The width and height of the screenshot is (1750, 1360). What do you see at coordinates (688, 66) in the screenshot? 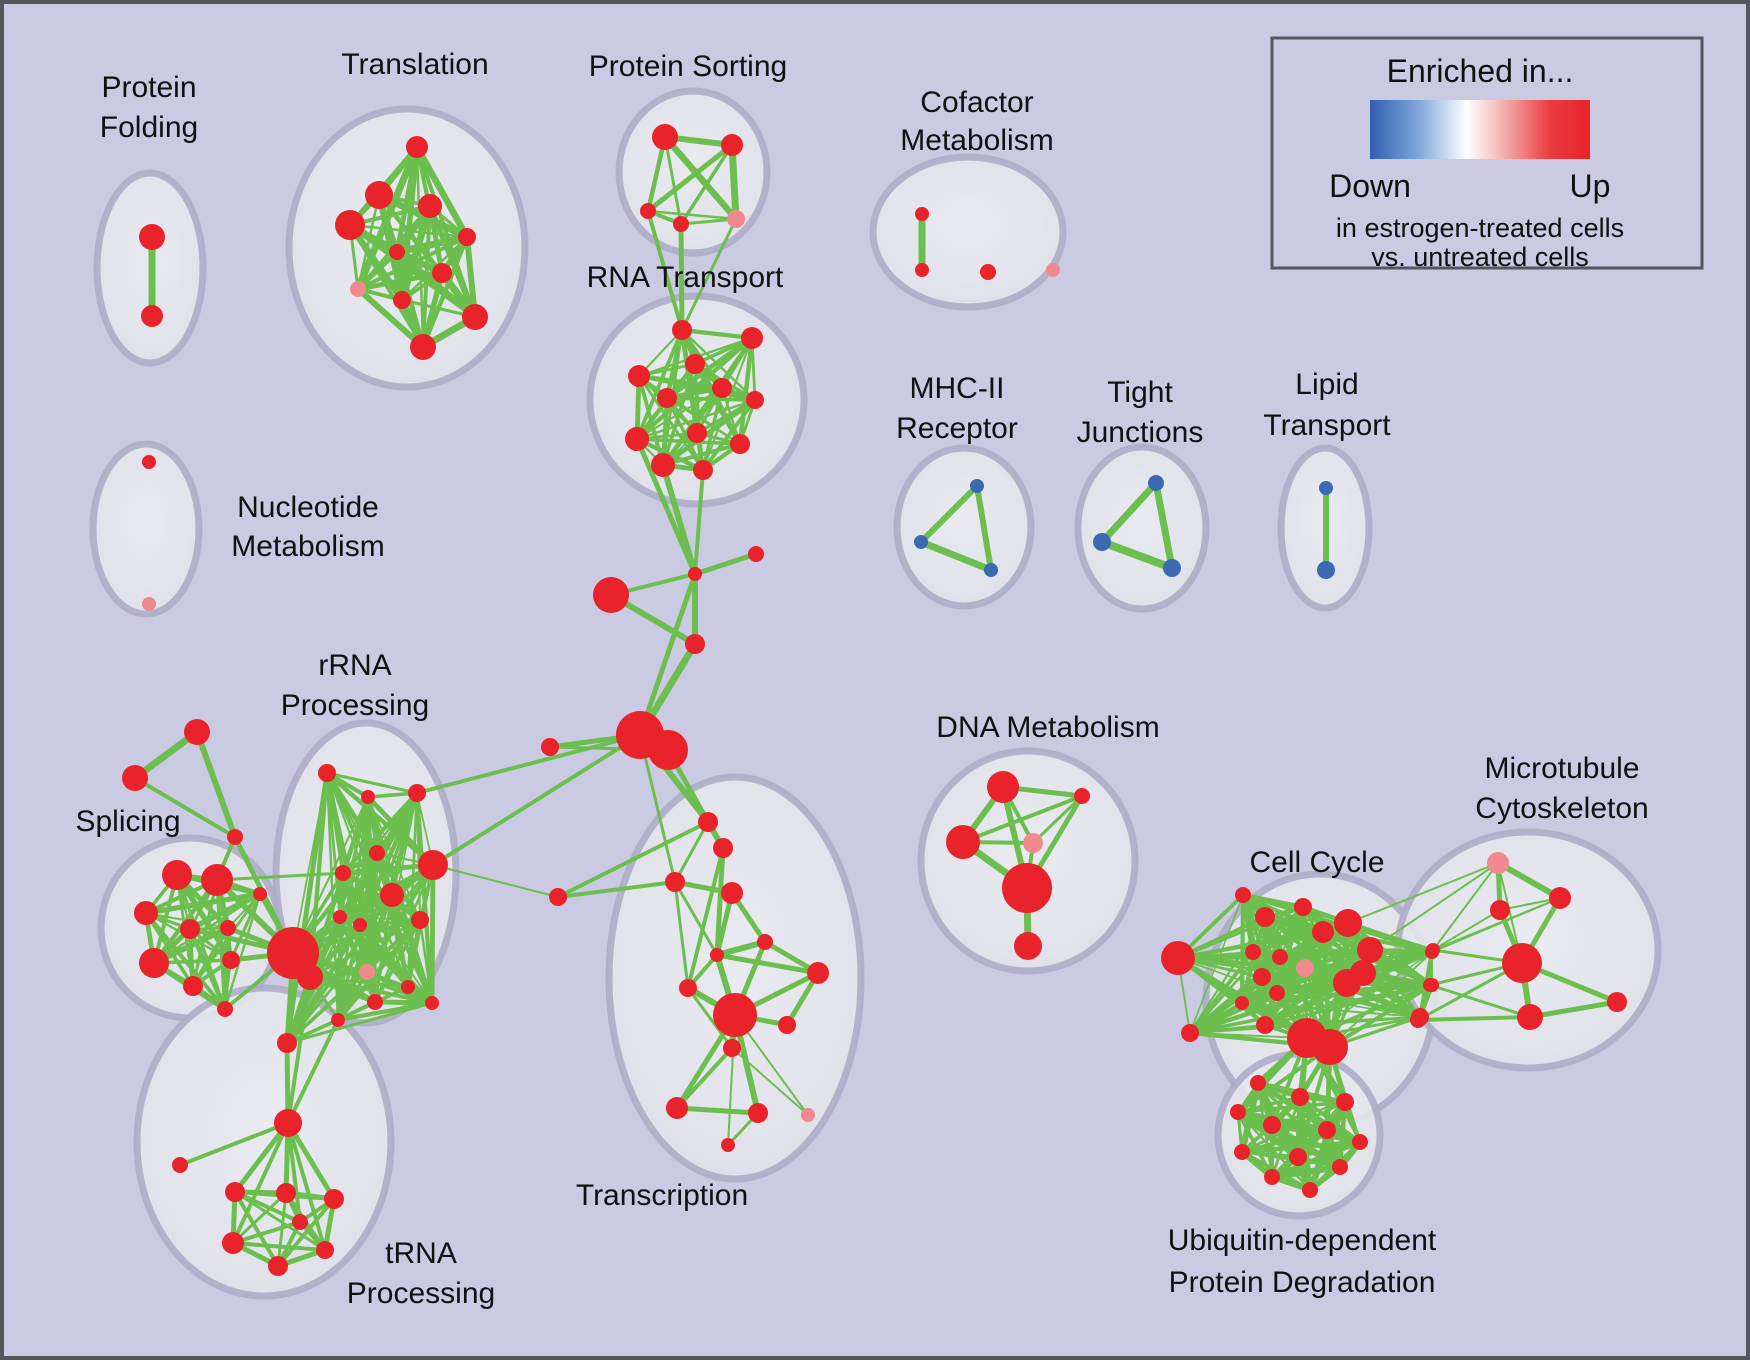
I see `cluster-label-protein-sorting: Protein Sorting` at bounding box center [688, 66].